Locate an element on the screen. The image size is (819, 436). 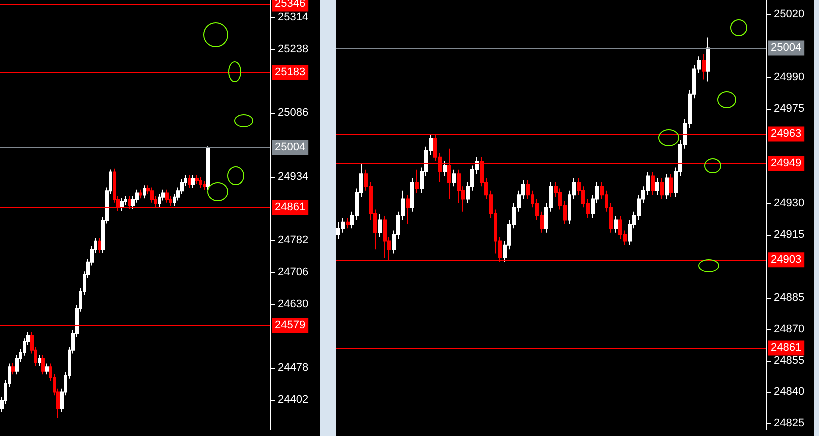
y-tick-label: 24975 is located at coordinates (789, 109).